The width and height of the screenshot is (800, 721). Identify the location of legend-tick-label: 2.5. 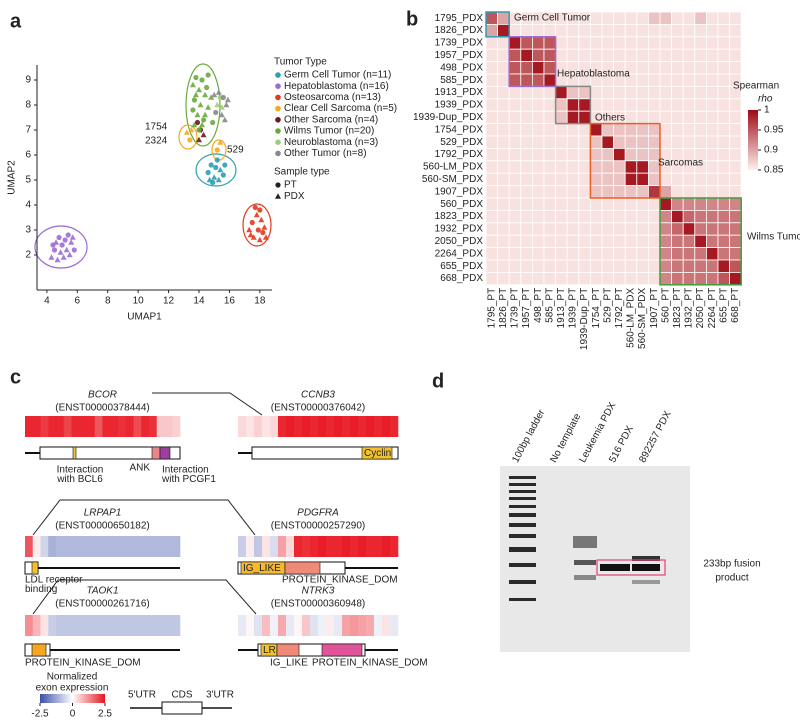
(105, 714).